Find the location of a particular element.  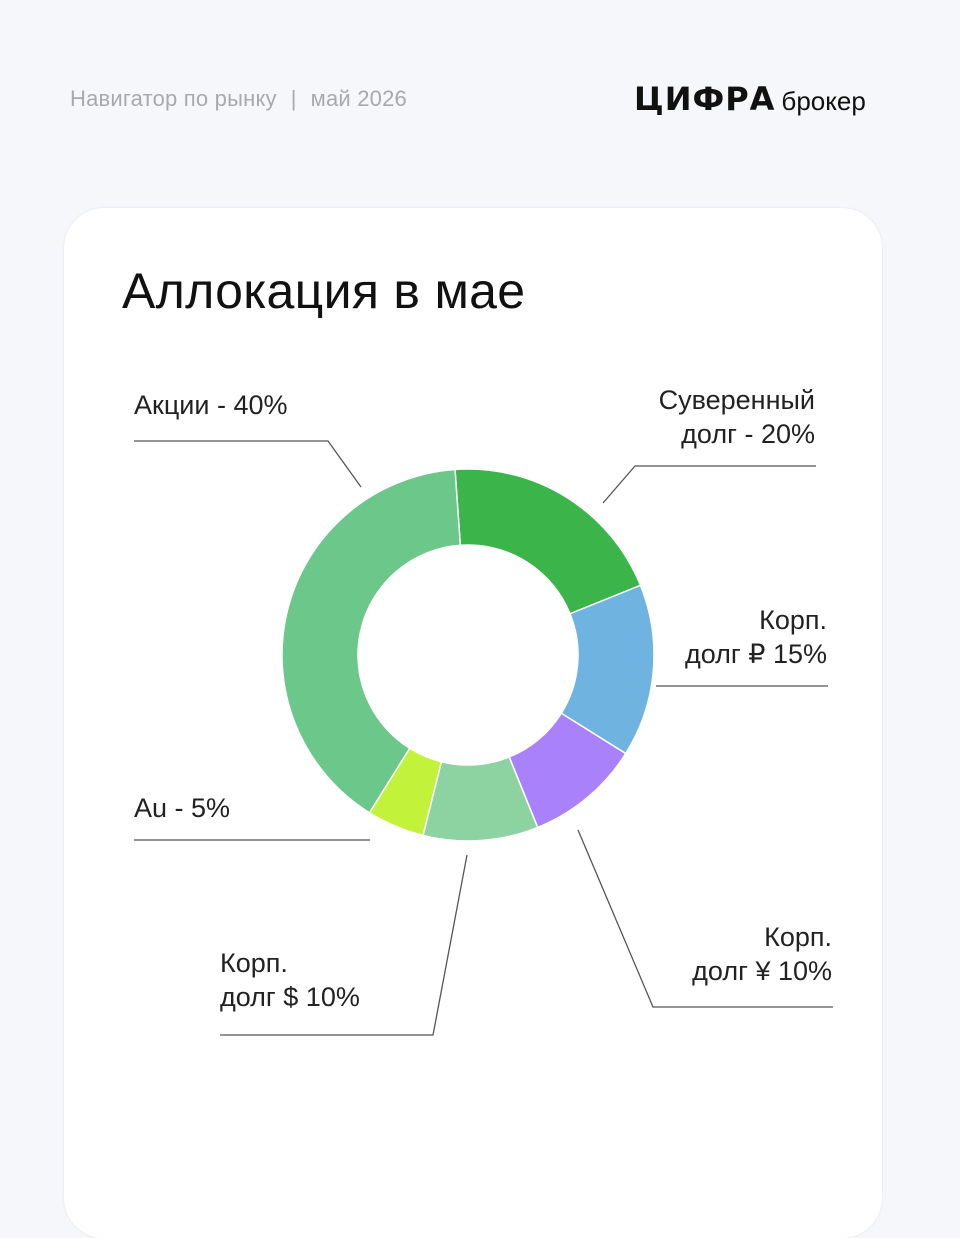

logo-mark: ЦИФРА is located at coordinates (705, 99).